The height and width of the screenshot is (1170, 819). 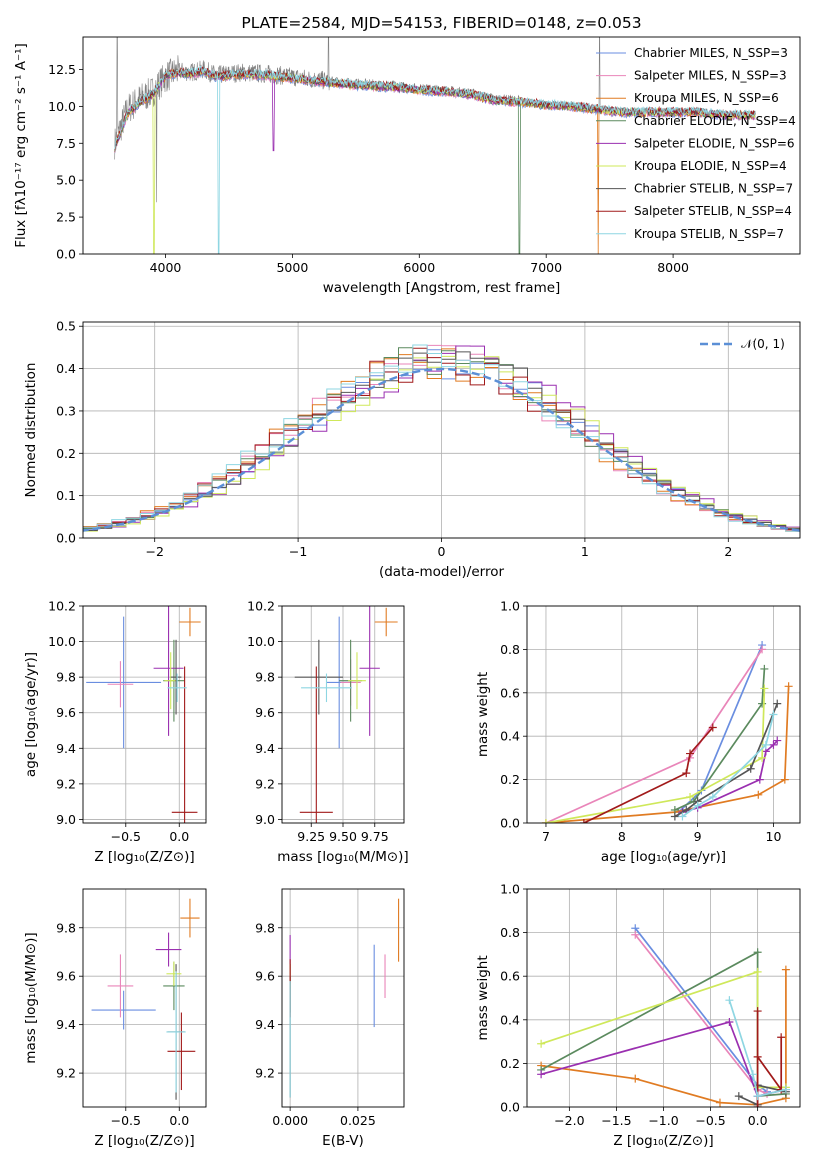 What do you see at coordinates (66, 217) in the screenshot?
I see `y-tick-label: 2.5` at bounding box center [66, 217].